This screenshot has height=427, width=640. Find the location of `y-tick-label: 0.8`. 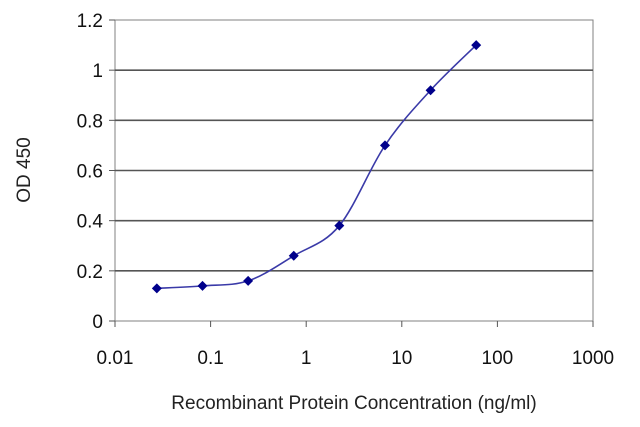

y-tick-label: 0.8 is located at coordinates (90, 121).